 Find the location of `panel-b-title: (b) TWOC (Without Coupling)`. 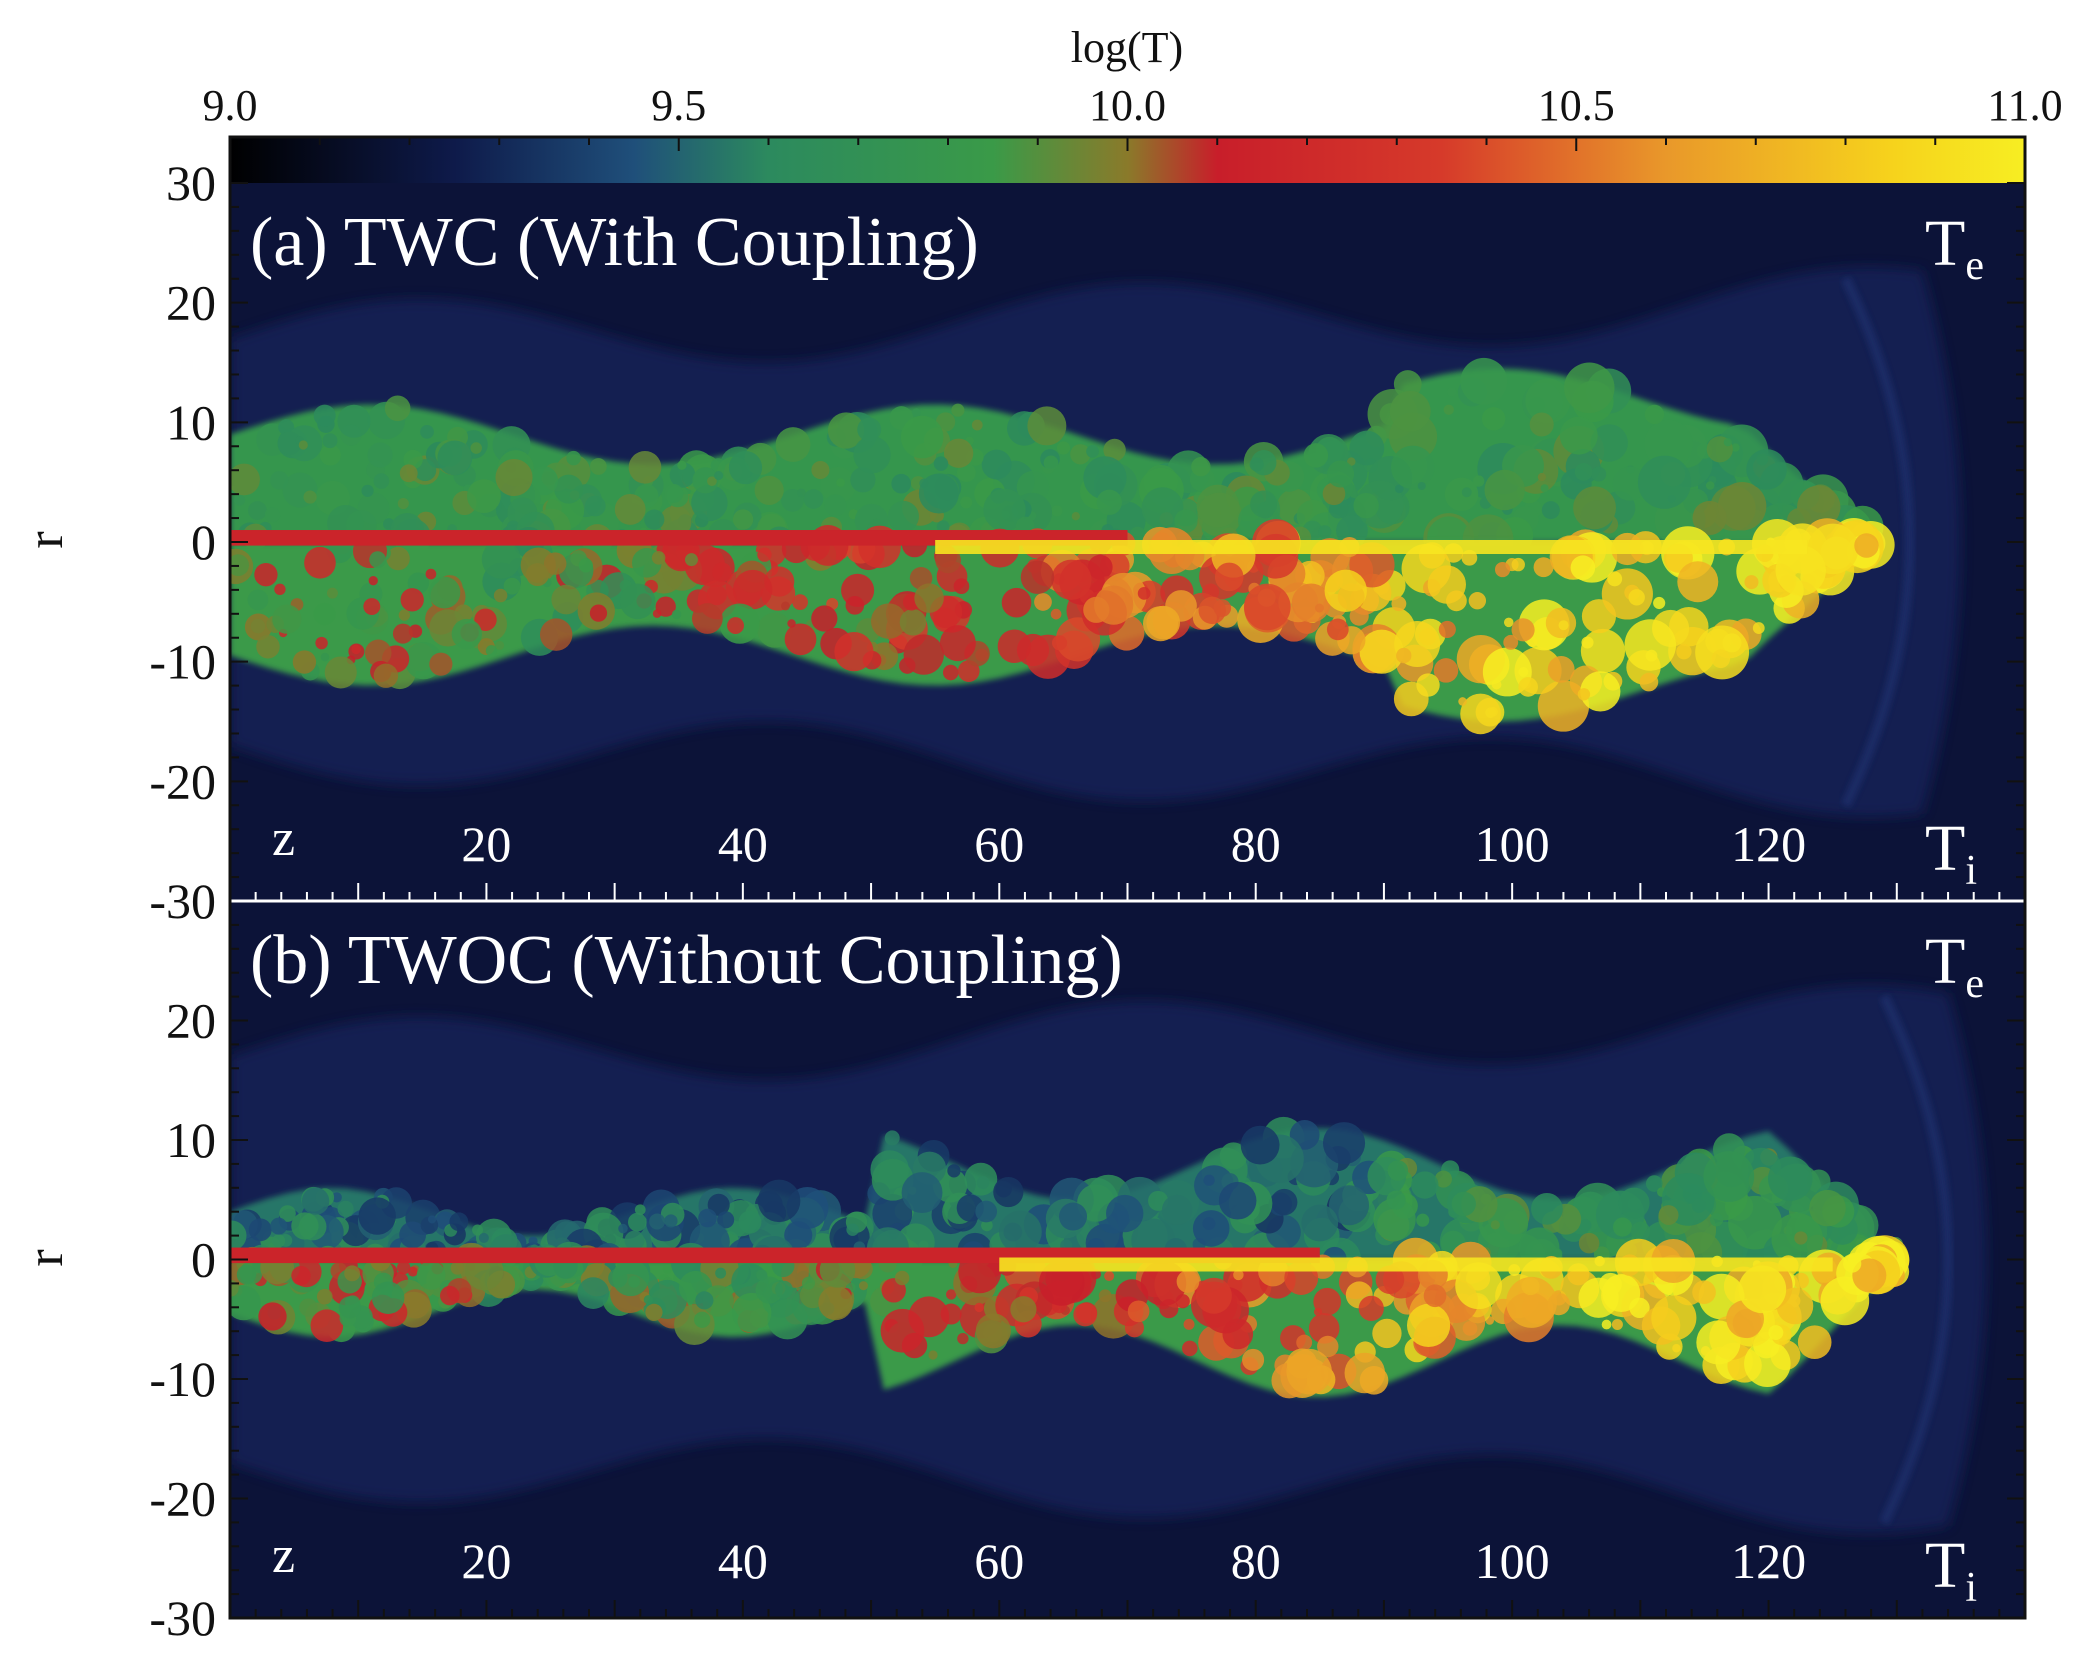

panel-b-title: (b) TWOC (Without Coupling) is located at coordinates (686, 960).